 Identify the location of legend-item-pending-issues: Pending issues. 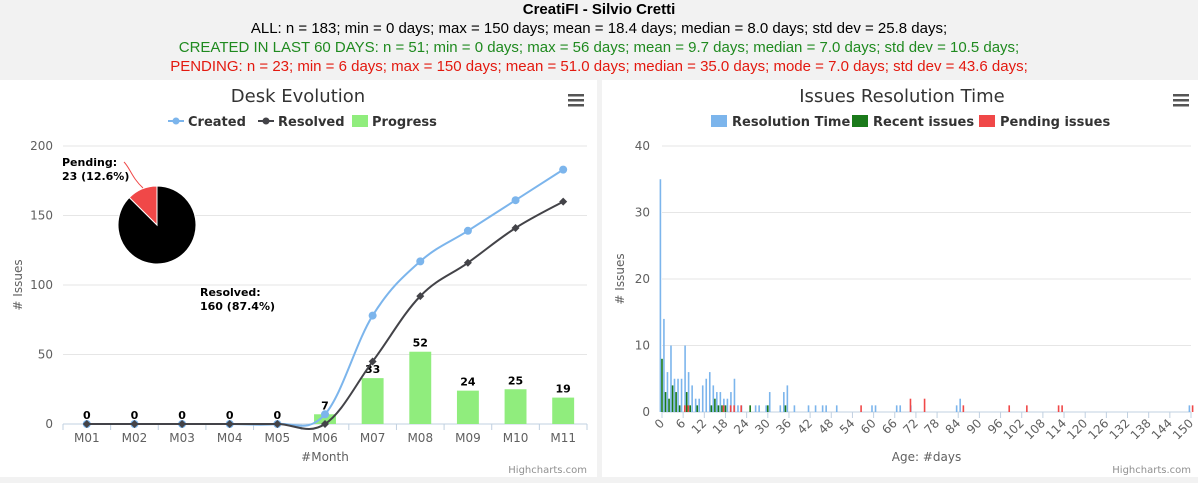
(1044, 122).